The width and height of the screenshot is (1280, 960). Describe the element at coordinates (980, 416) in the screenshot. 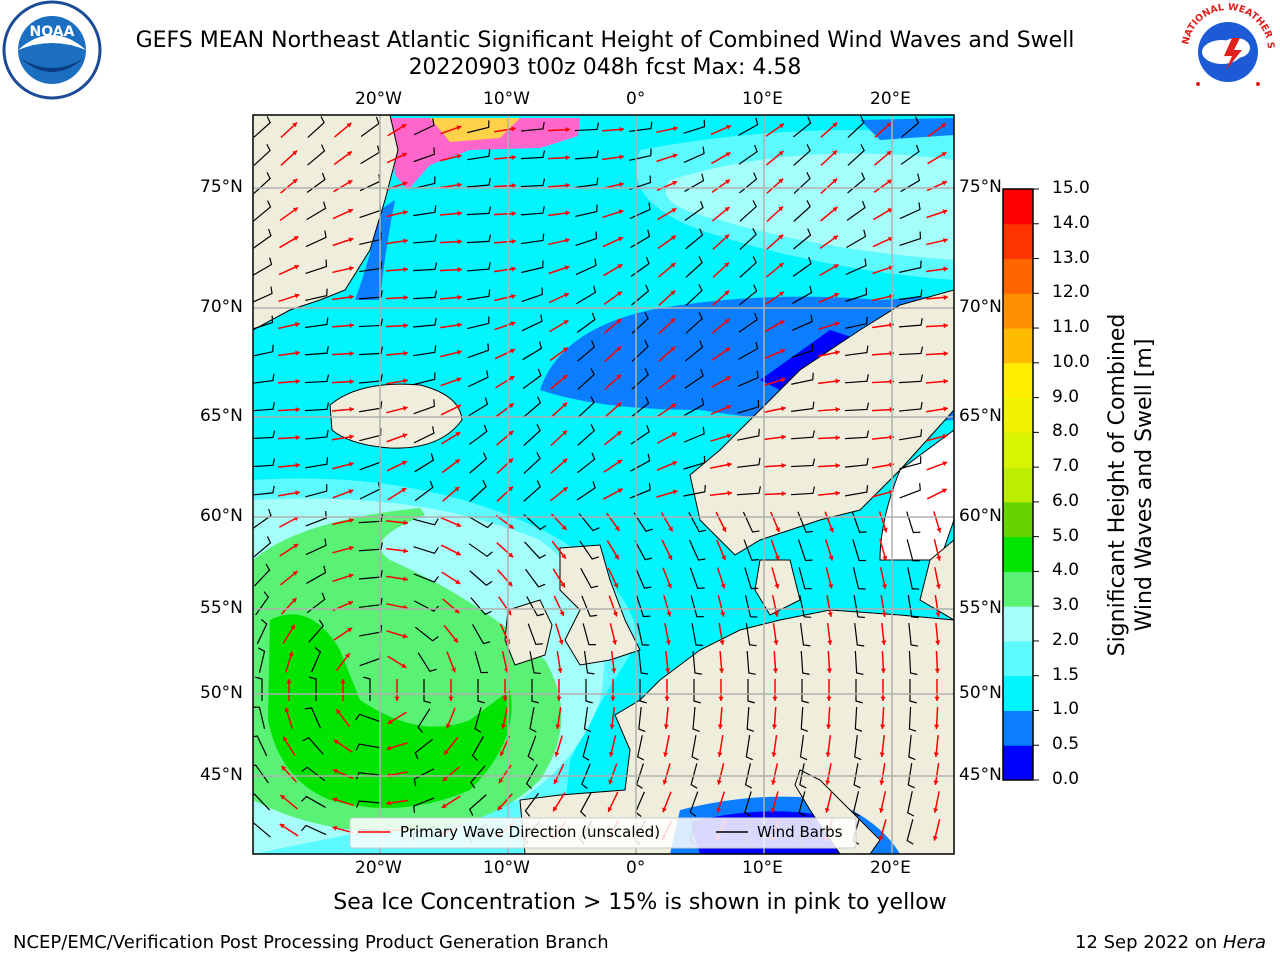

I see `lat-label-right: 65°N` at that location.